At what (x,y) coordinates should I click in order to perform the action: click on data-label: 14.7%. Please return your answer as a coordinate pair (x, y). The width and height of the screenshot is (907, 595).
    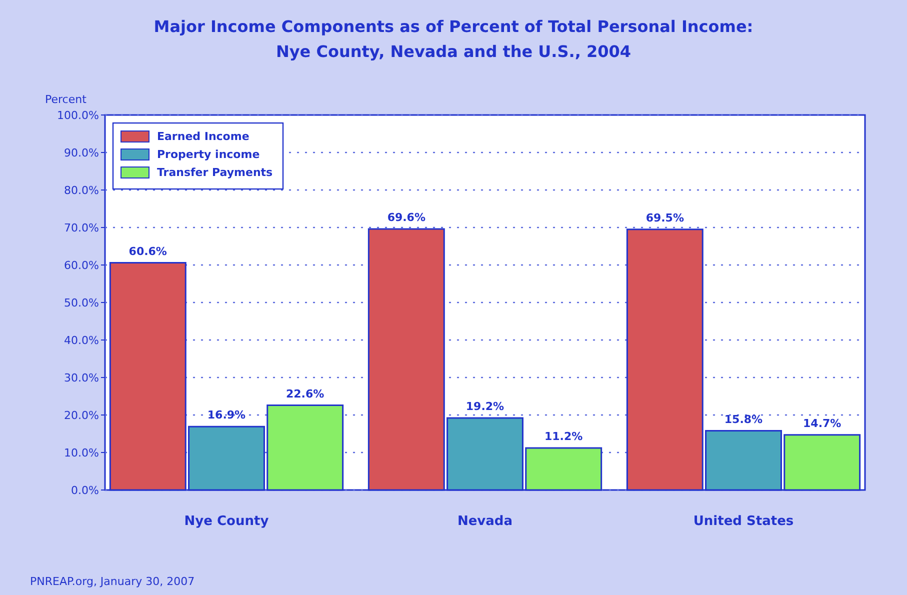
    Looking at the image, I should click on (822, 423).